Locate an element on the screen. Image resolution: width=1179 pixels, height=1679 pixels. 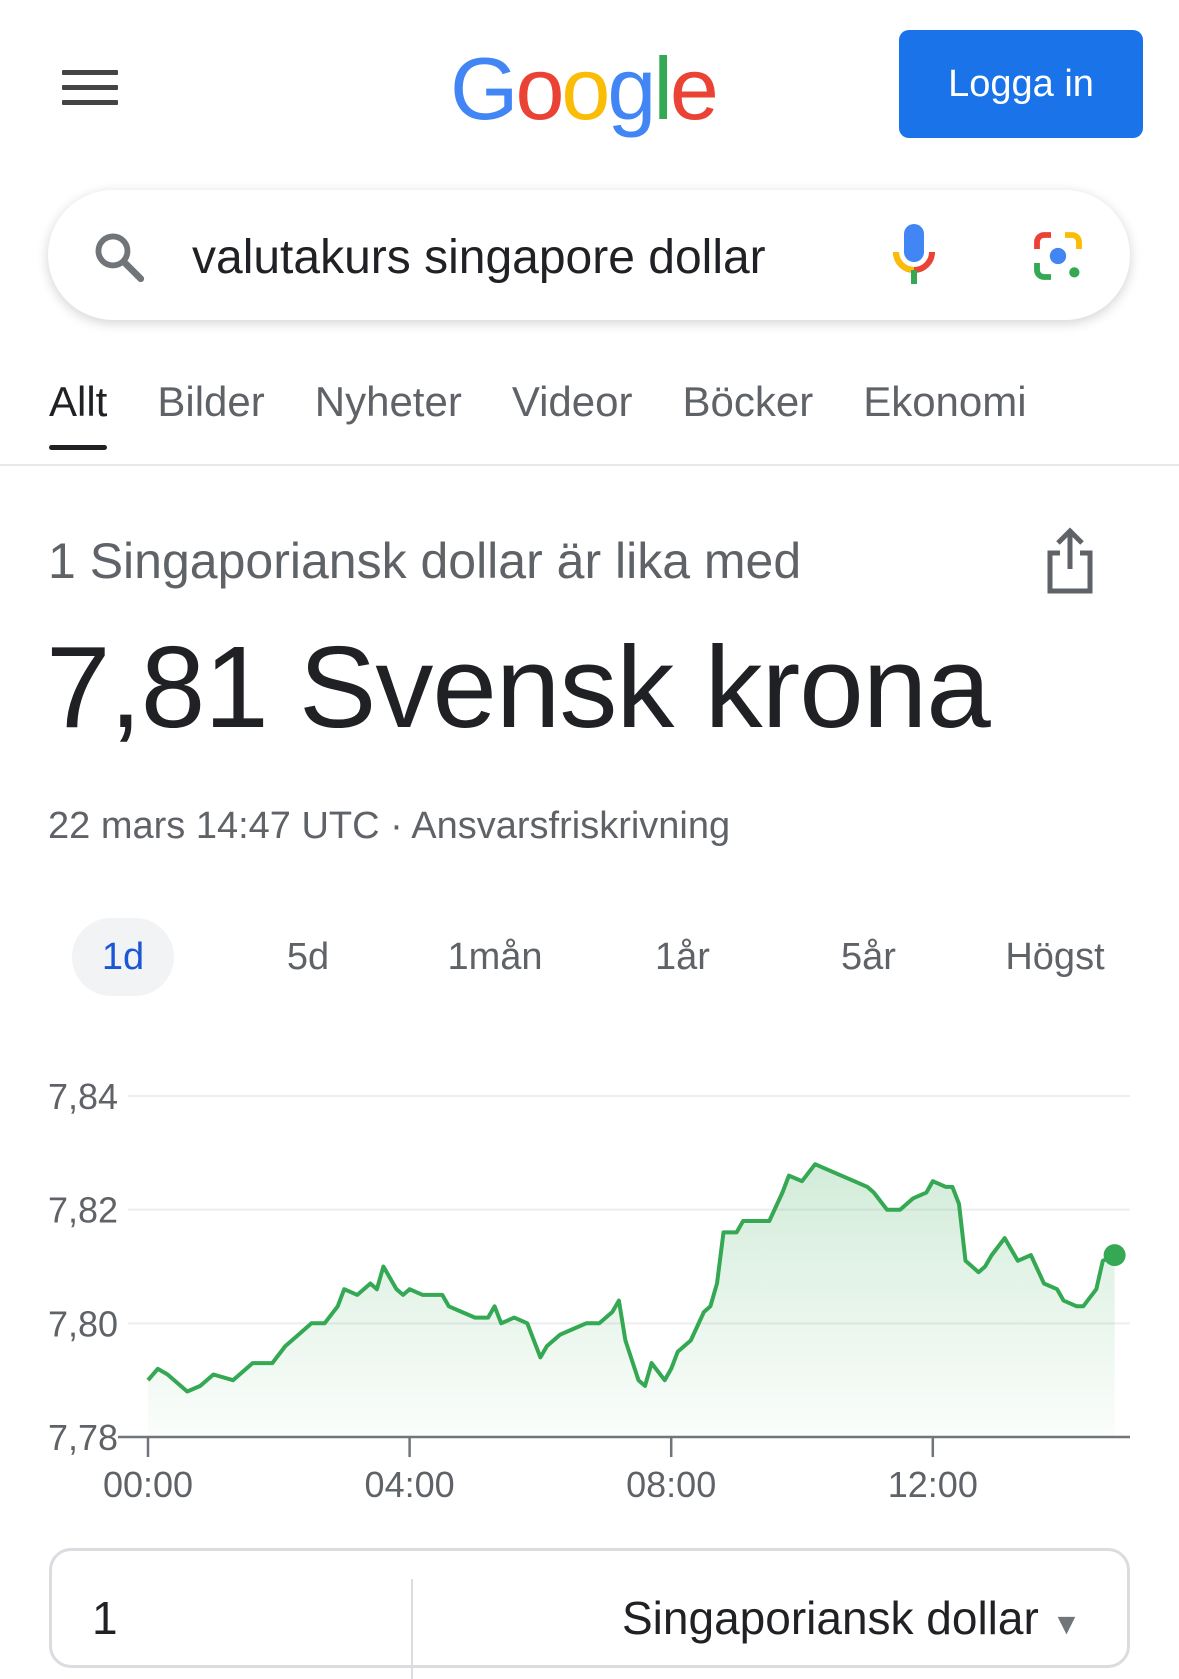
y-tick-label: 7,78 is located at coordinates (83, 1437).